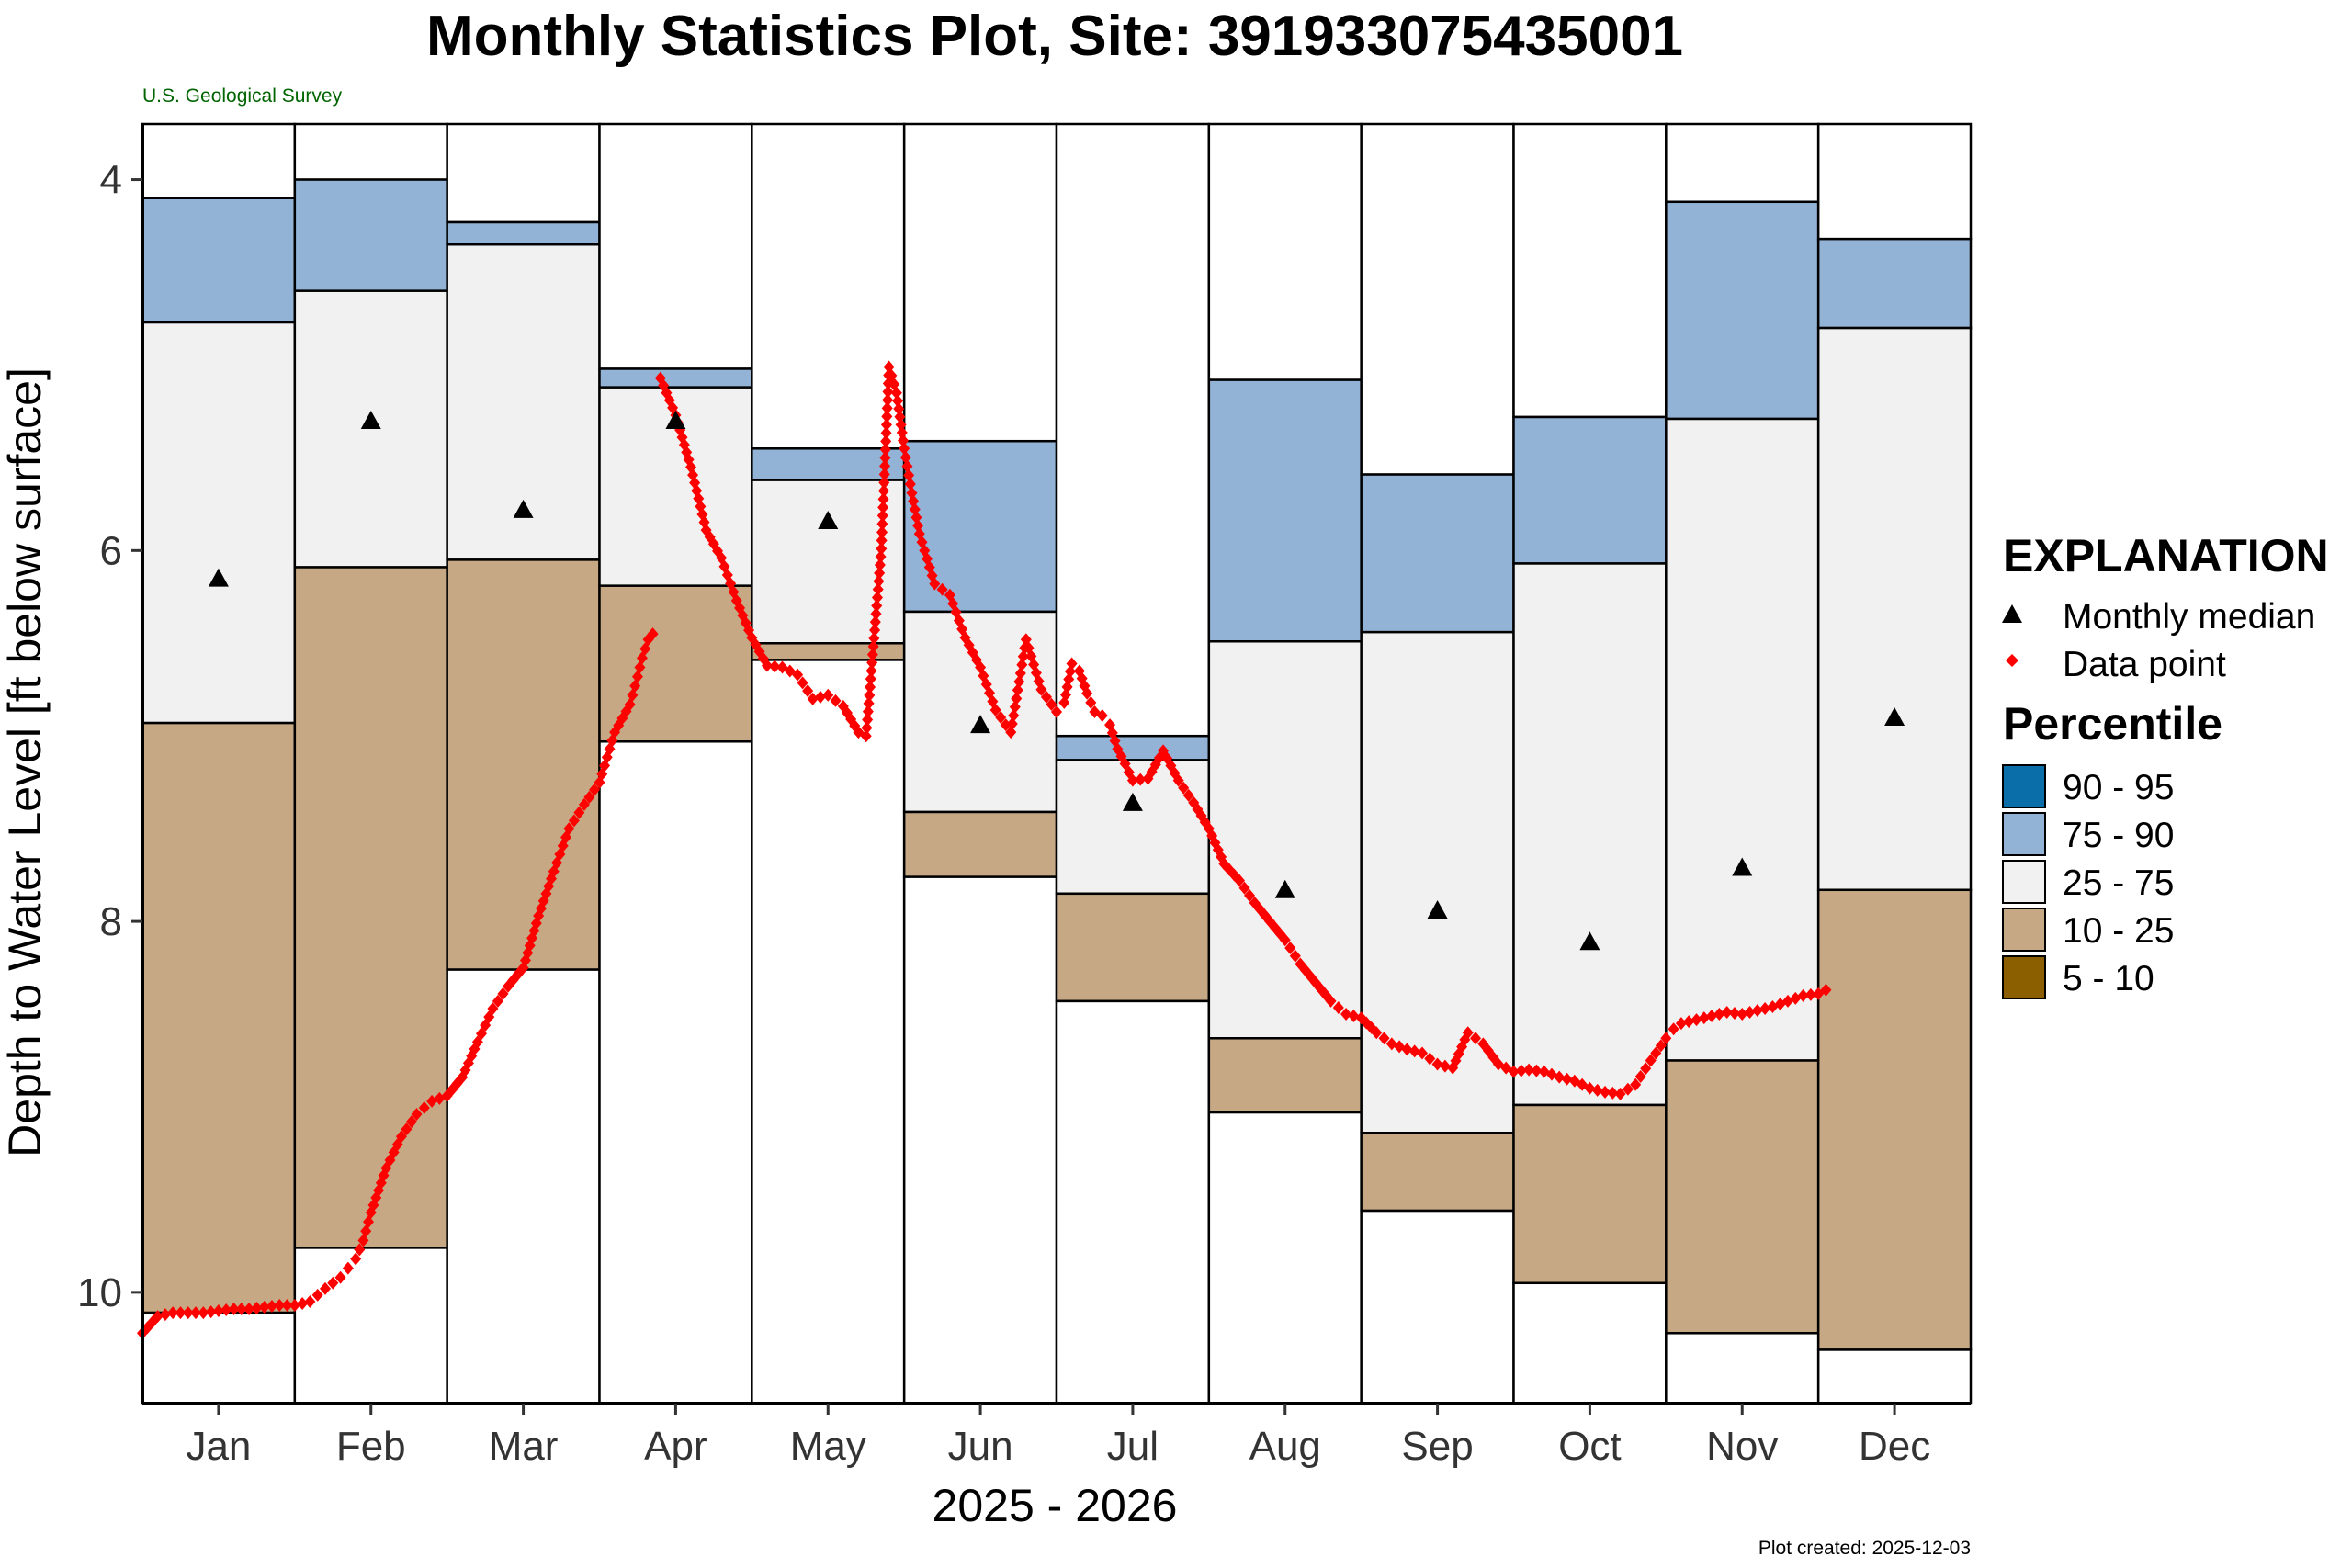  What do you see at coordinates (219, 1358) in the screenshot?
I see `band-below-10-jan` at bounding box center [219, 1358].